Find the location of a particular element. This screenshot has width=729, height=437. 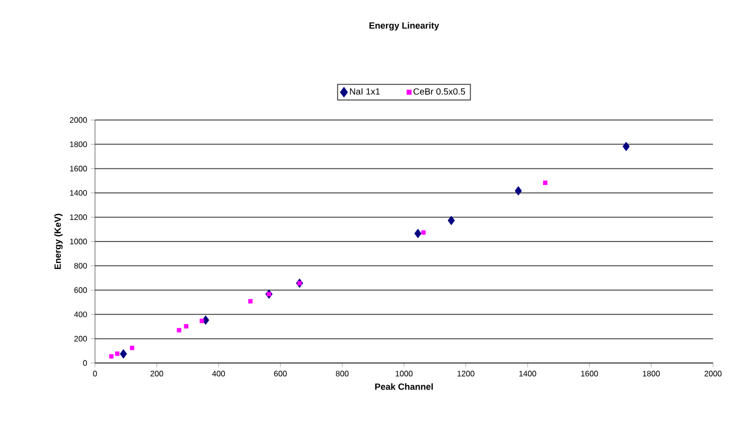

legend-label: CeBr 0.5x0.5 is located at coordinates (440, 91).